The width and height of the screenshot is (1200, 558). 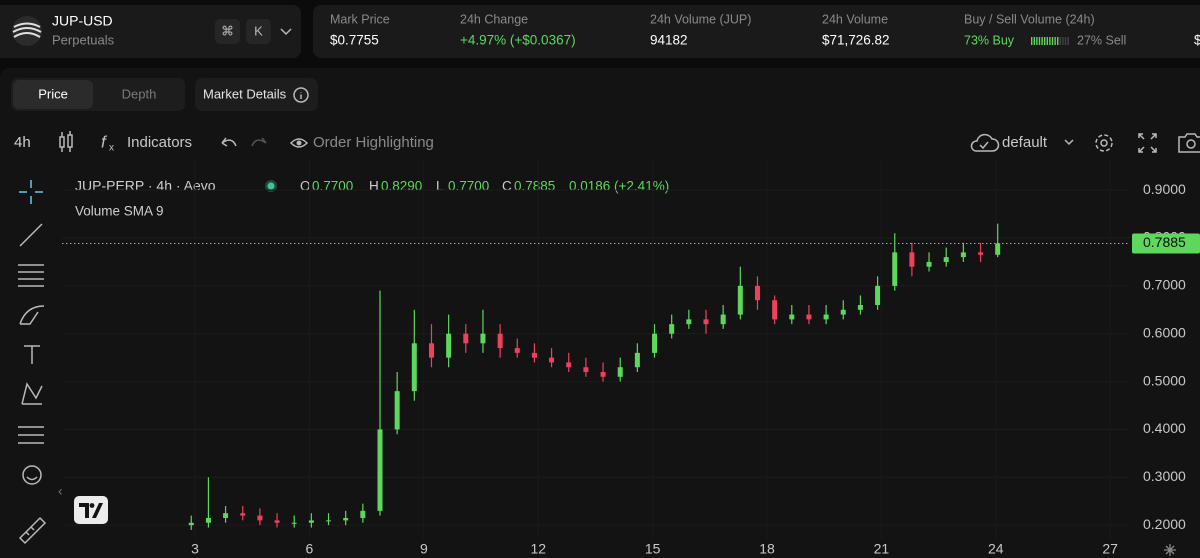 I want to click on y-tick-label: 0.3000, so click(x=1164, y=476).